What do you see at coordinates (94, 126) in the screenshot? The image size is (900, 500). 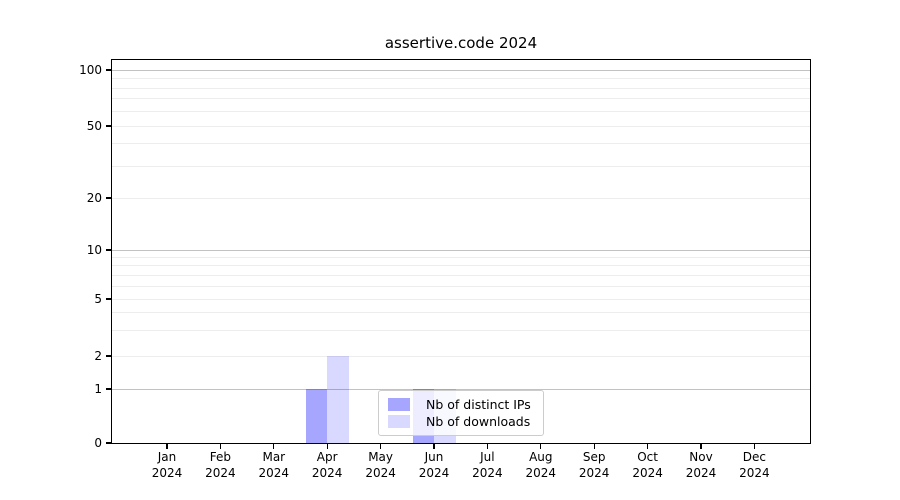 I see `y-tick-label: 50` at bounding box center [94, 126].